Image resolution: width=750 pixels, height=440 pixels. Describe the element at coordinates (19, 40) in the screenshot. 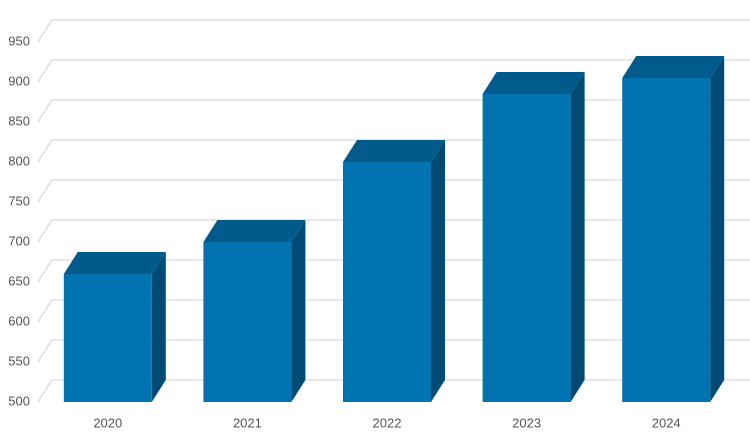

I see `y-tick-label: 950` at that location.